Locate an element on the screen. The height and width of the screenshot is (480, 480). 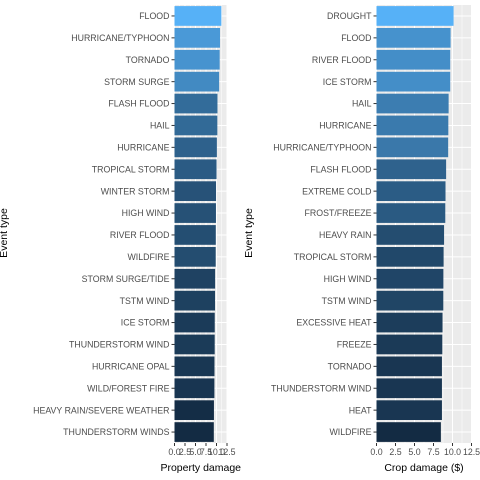
y-tick-label: HEAVY RAIN is located at coordinates (345, 235).